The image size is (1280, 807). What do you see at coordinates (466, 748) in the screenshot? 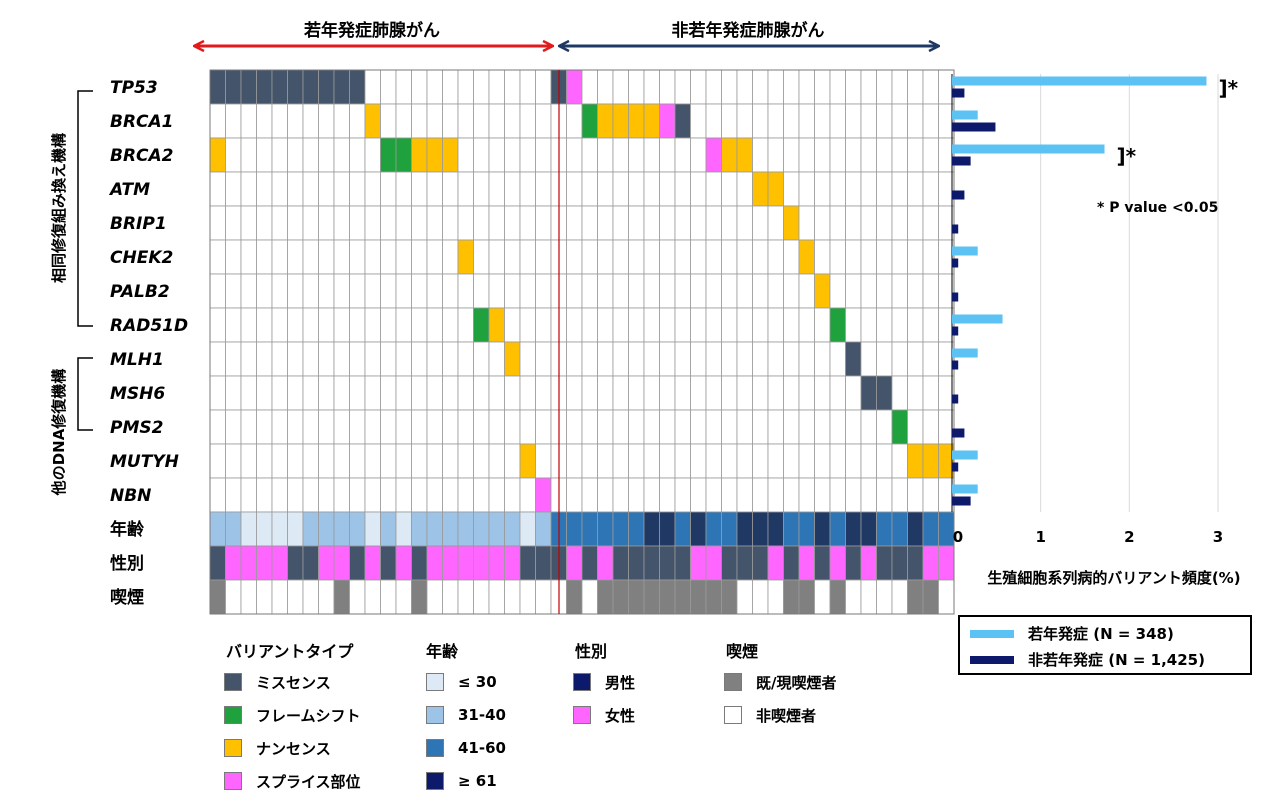
I see `legend-item-age-41-60: 41-60` at bounding box center [466, 748].